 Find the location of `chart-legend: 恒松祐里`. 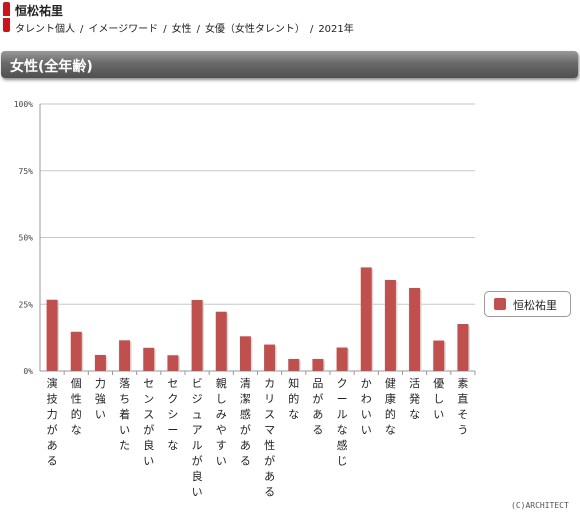

chart-legend: 恒松祐里 is located at coordinates (527, 304).